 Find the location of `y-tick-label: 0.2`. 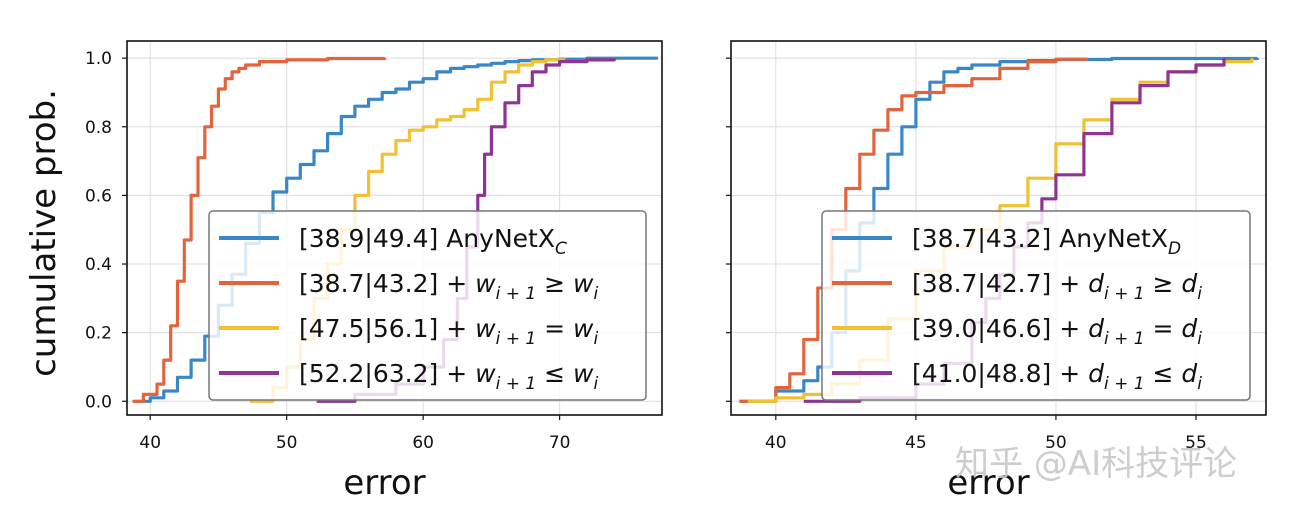

y-tick-label: 0.2 is located at coordinates (98, 334).